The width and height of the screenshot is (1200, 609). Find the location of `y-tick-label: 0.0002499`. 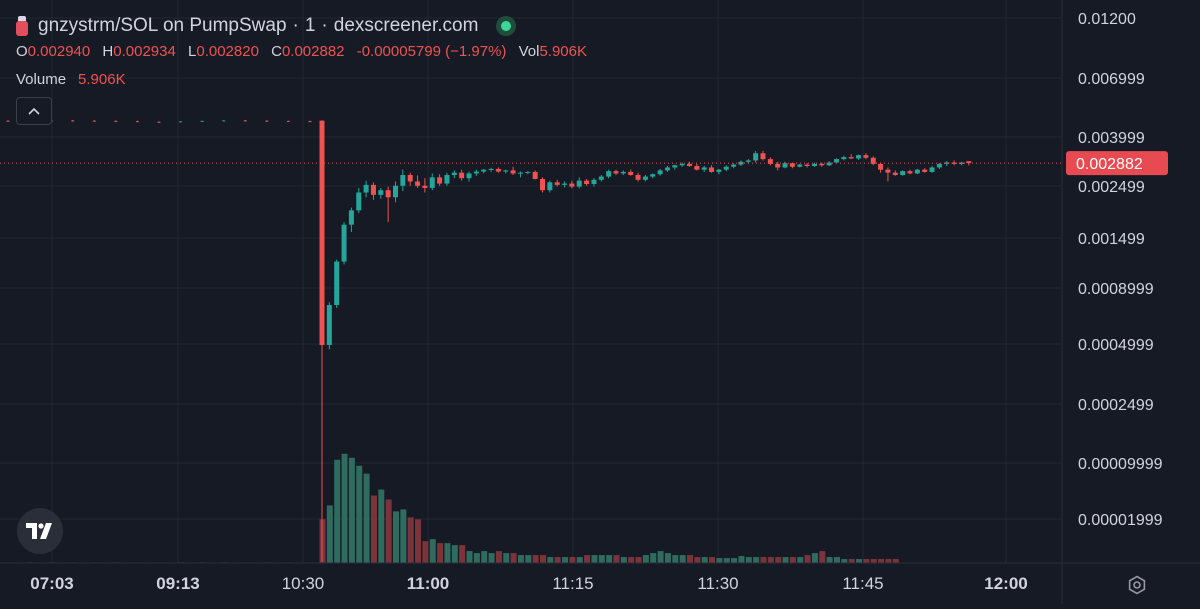

y-tick-label: 0.0002499 is located at coordinates (1116, 405).